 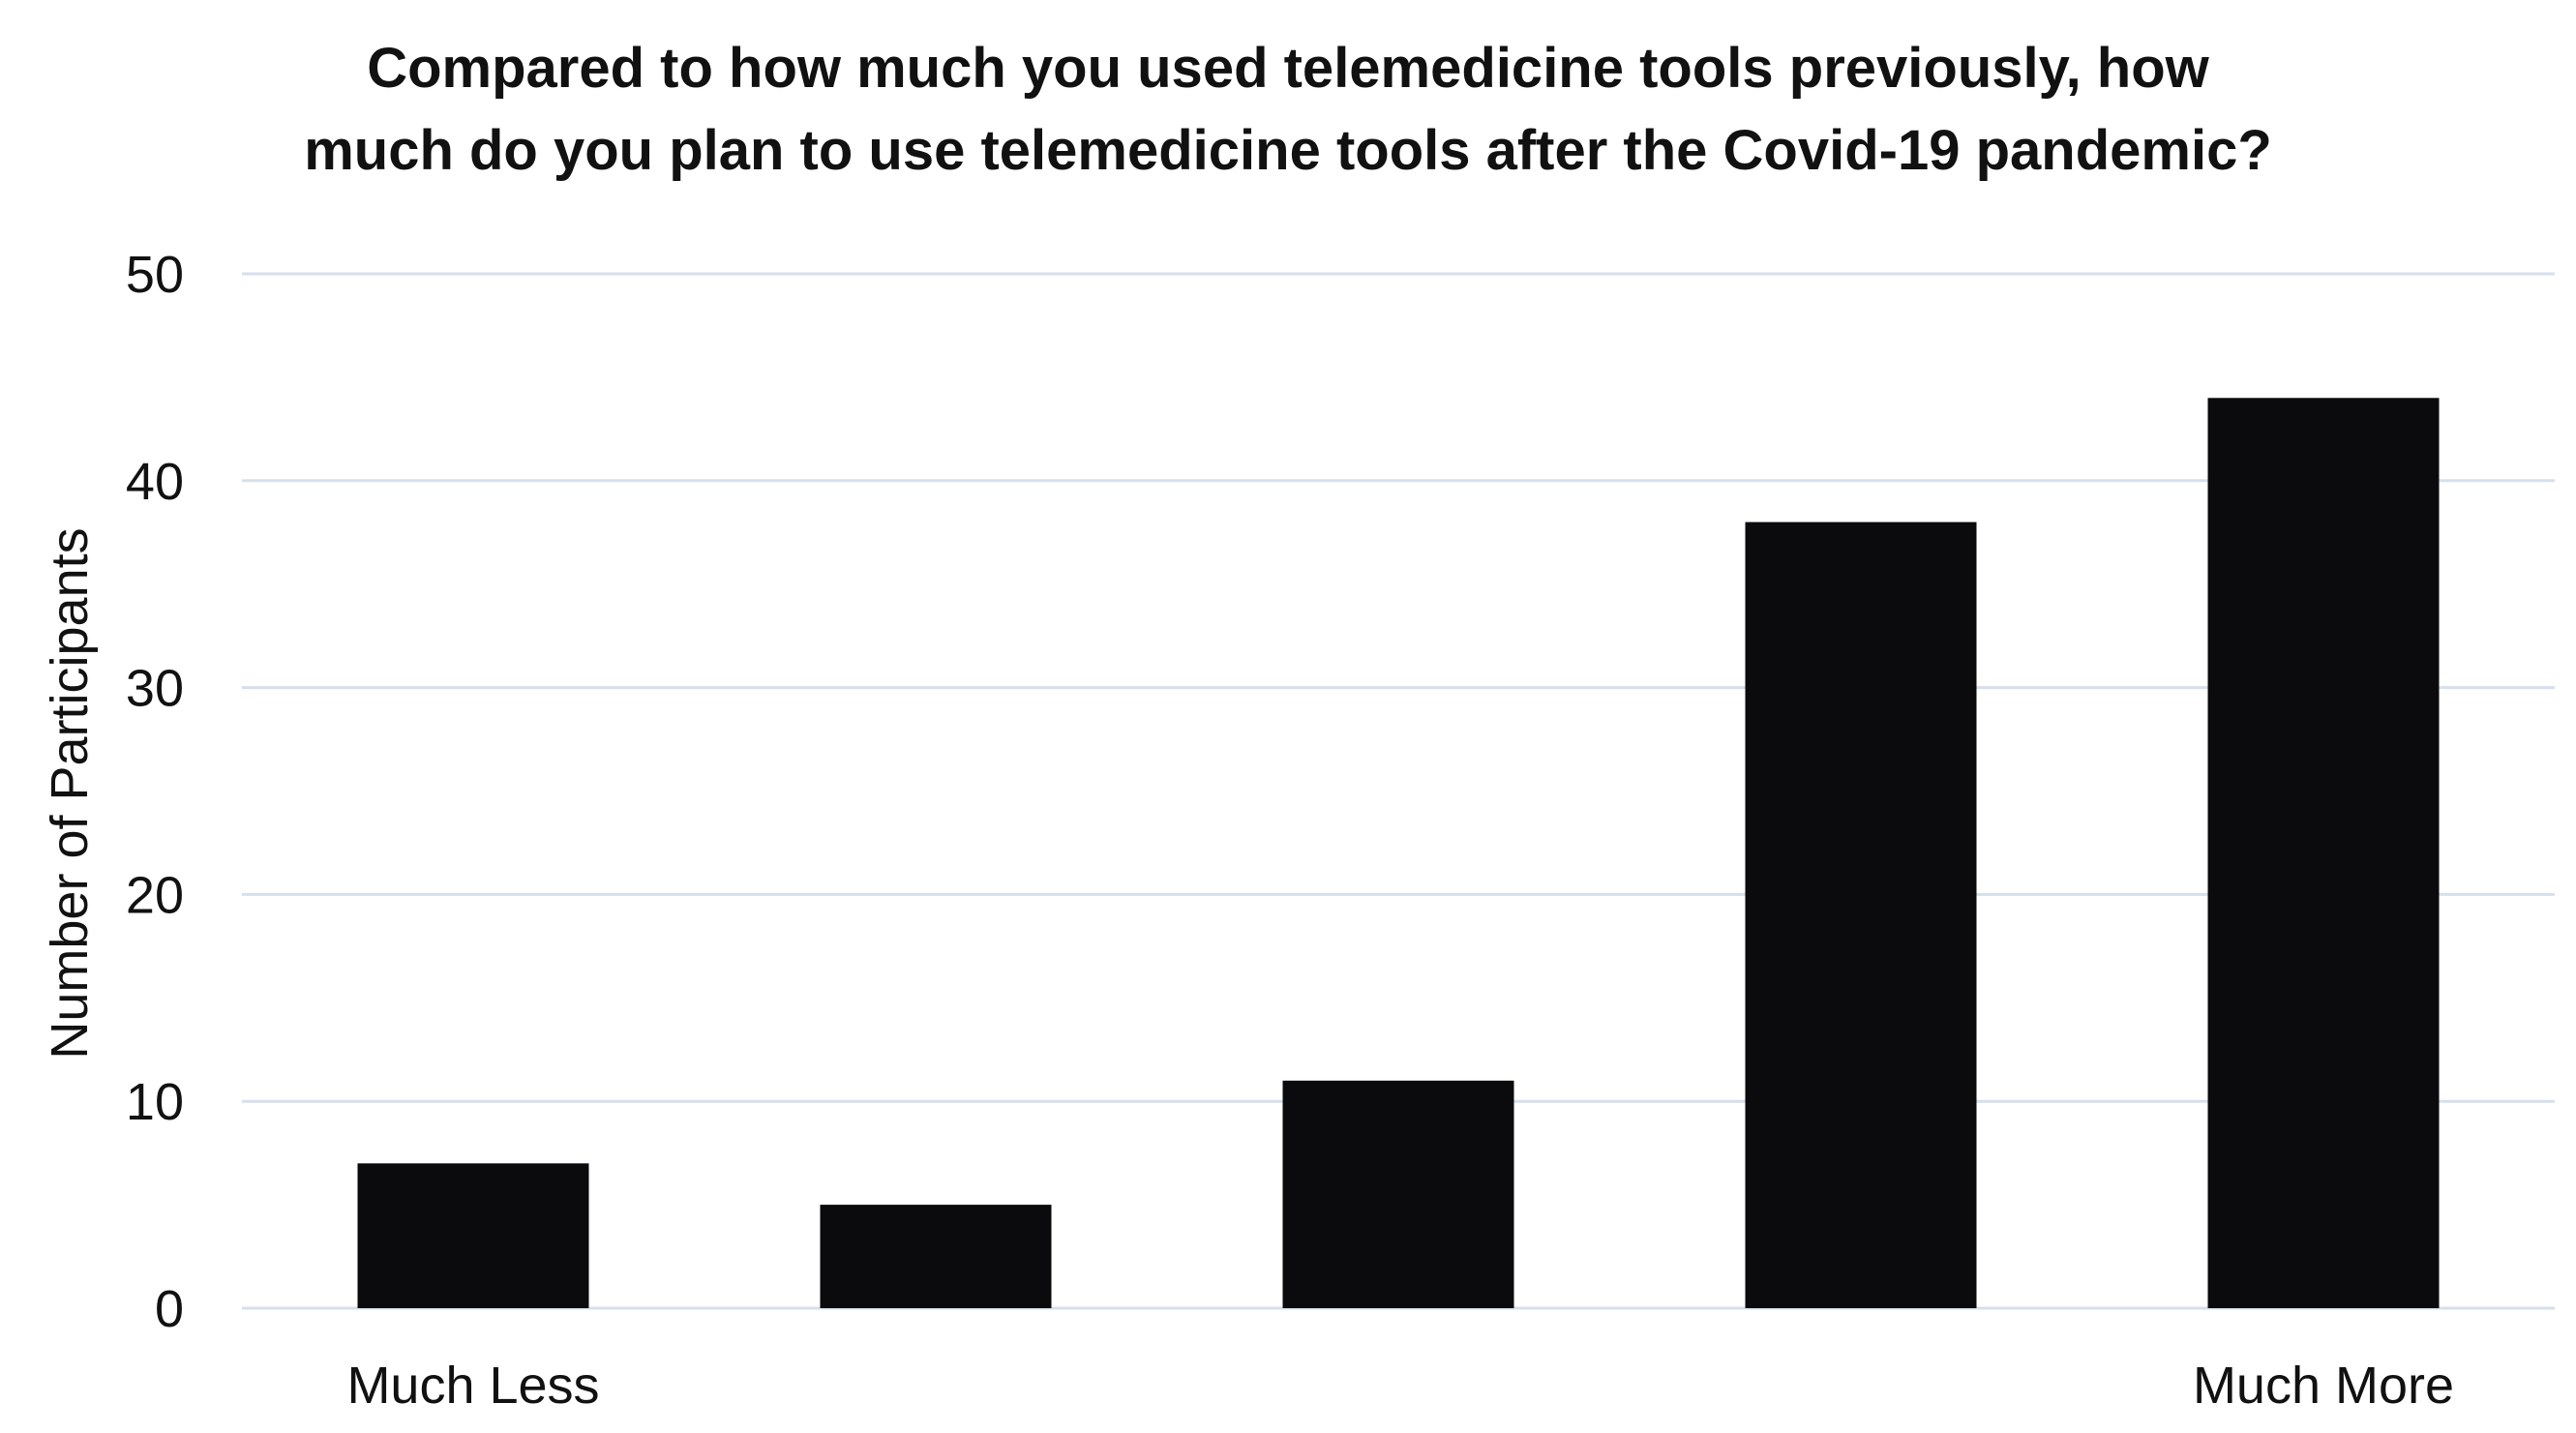 What do you see at coordinates (155, 895) in the screenshot?
I see `y-tick-label-20: 20` at bounding box center [155, 895].